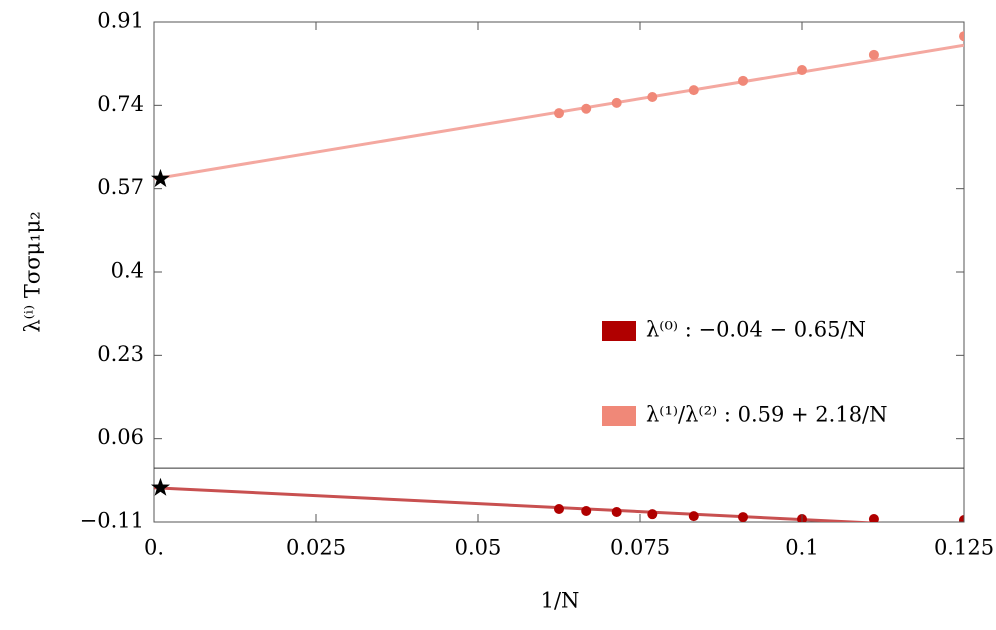 The width and height of the screenshot is (996, 630). Describe the element at coordinates (640, 548) in the screenshot. I see `x-tick-label: 0.075` at that location.